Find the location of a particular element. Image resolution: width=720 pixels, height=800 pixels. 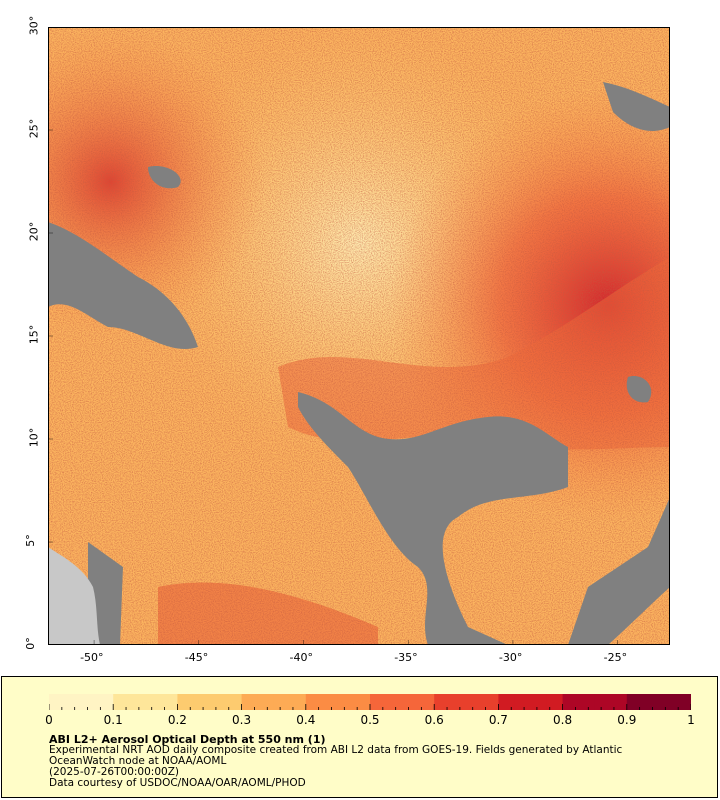

colorbar-label: 0.4 is located at coordinates (306, 720).